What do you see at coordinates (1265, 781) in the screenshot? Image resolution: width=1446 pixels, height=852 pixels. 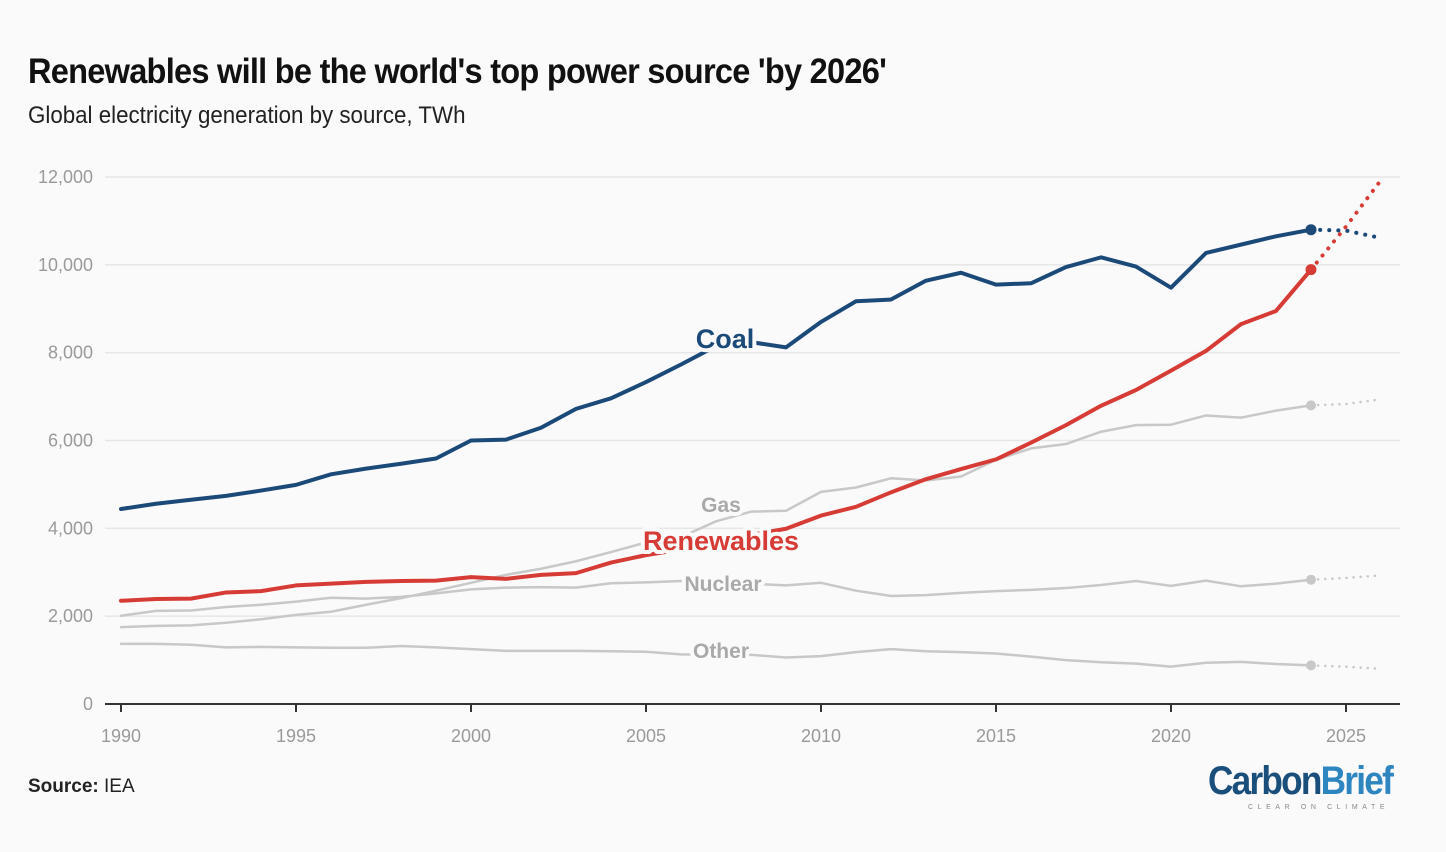 I see `logo-carbon: Carbon` at bounding box center [1265, 781].